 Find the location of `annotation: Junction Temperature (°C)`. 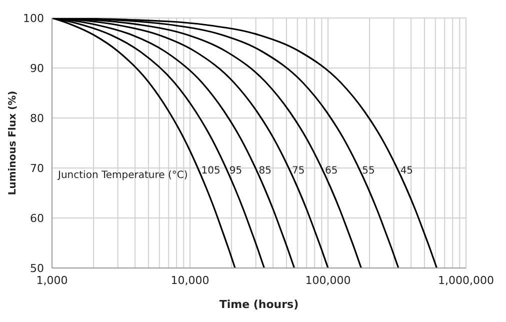

annotation: Junction Temperature (°C) is located at coordinates (123, 175).